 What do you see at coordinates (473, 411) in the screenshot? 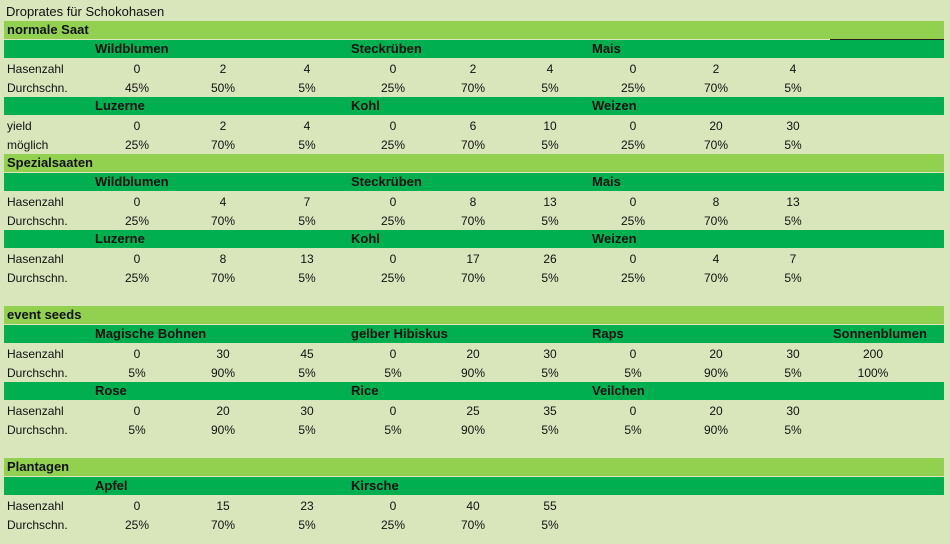
I see `table-cell: 25` at bounding box center [473, 411].